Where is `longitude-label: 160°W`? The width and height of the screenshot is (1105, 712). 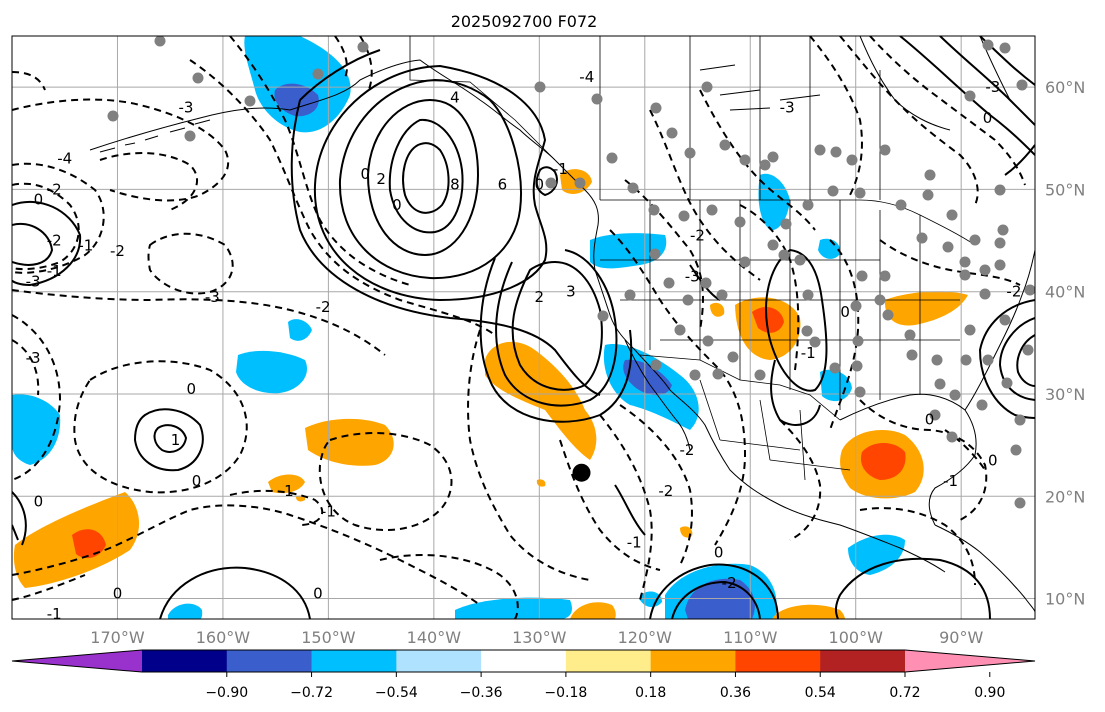
longitude-label: 160°W is located at coordinates (223, 637).